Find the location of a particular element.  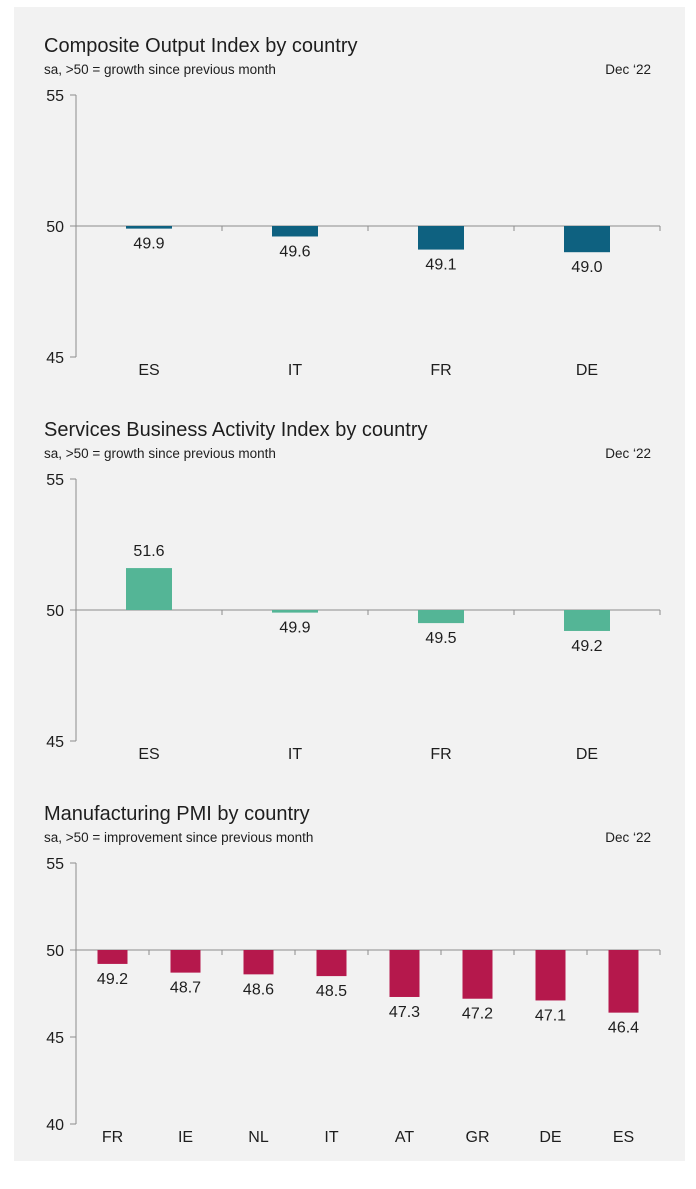

category-label: GR is located at coordinates (478, 1137).